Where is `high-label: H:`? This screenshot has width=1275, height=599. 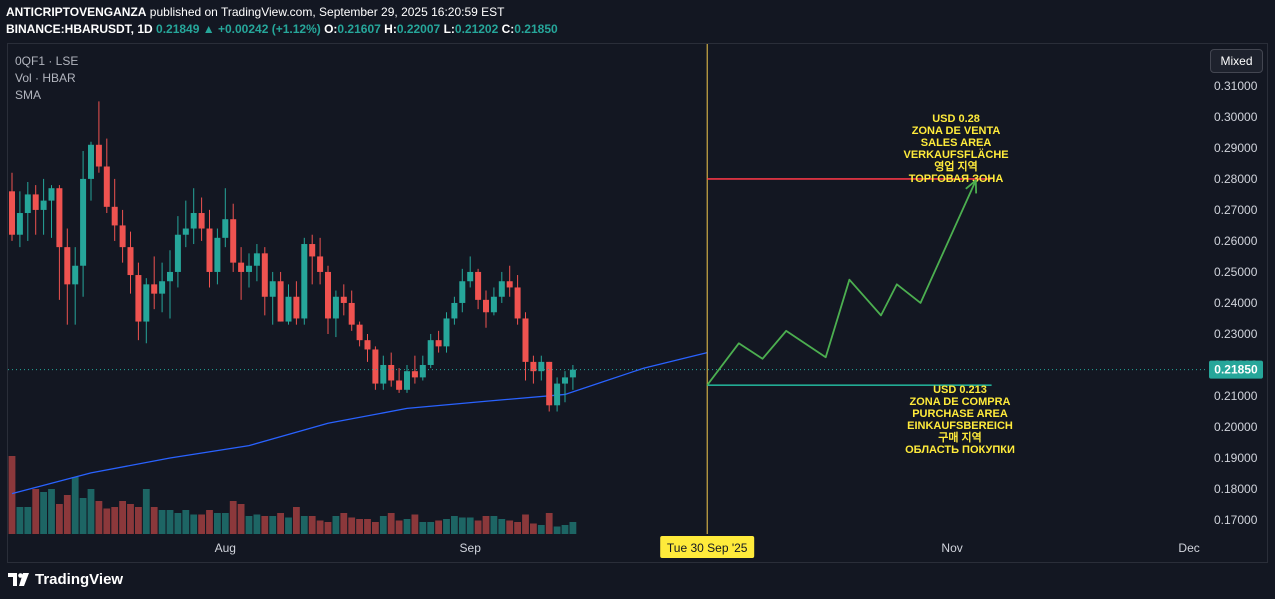
high-label: H: is located at coordinates (390, 29).